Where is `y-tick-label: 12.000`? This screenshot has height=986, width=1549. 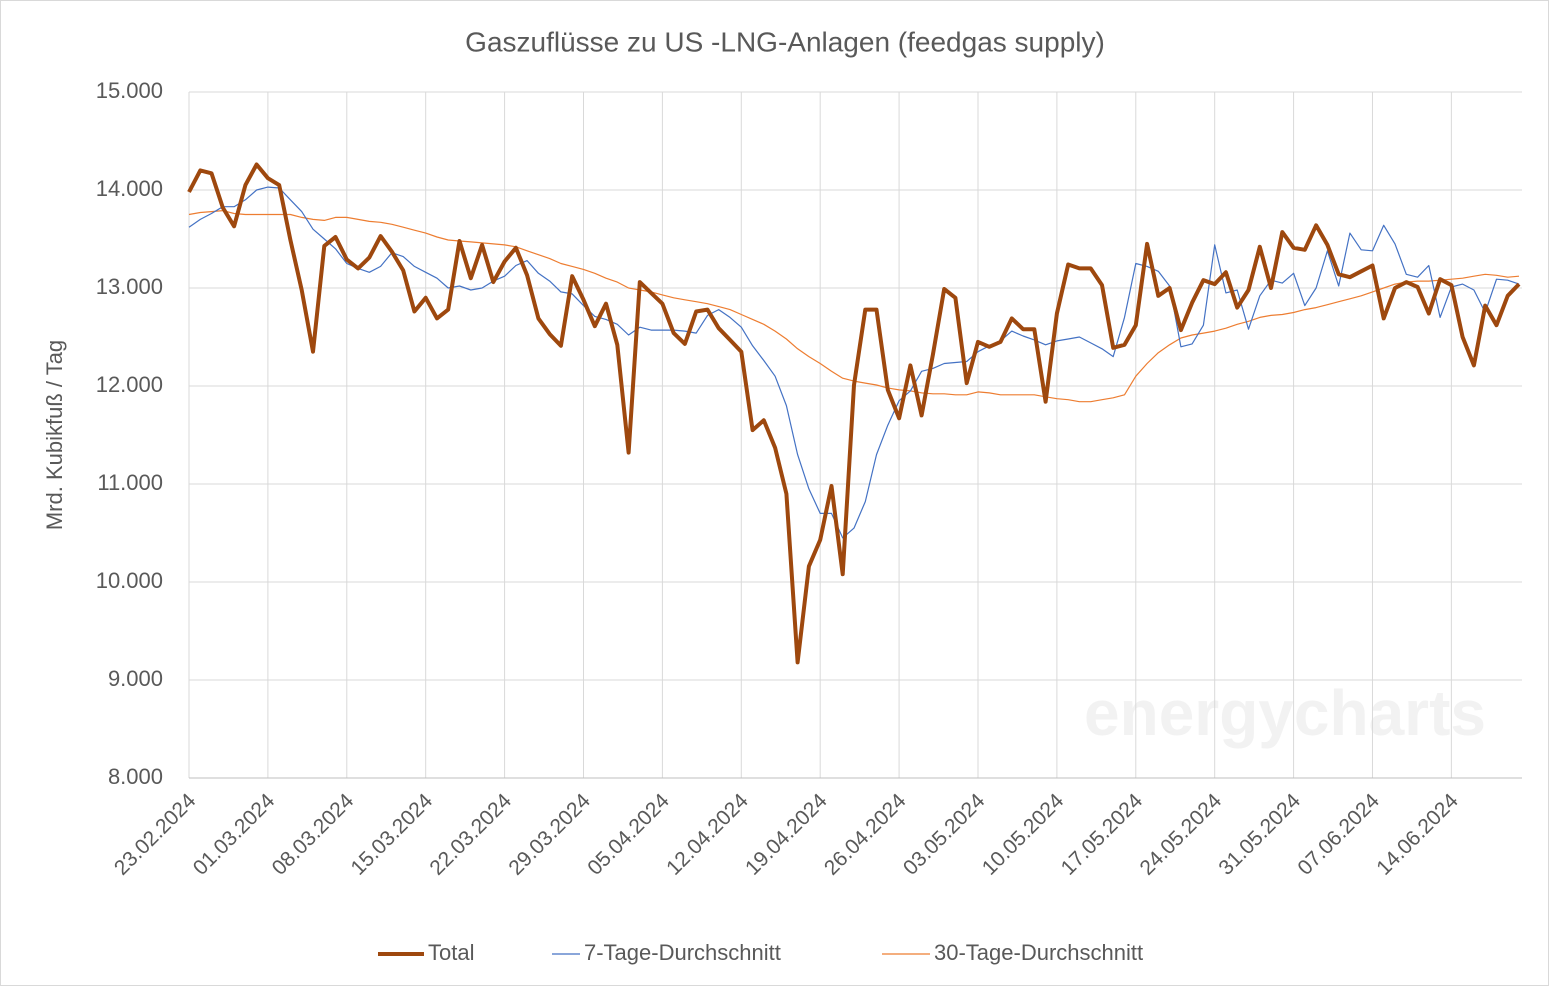
y-tick-label: 12.000 is located at coordinates (129, 384).